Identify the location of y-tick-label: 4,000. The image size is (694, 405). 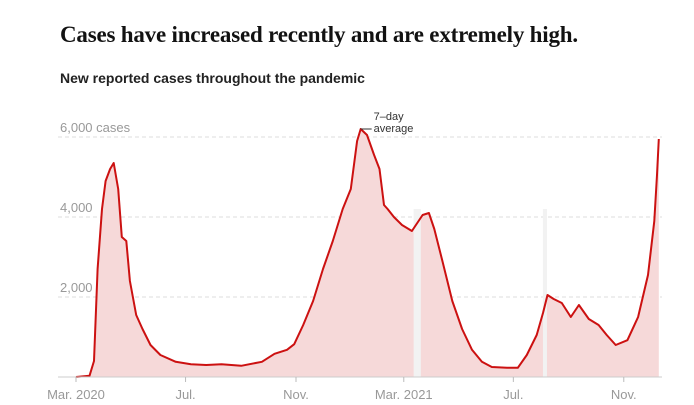
(76, 207).